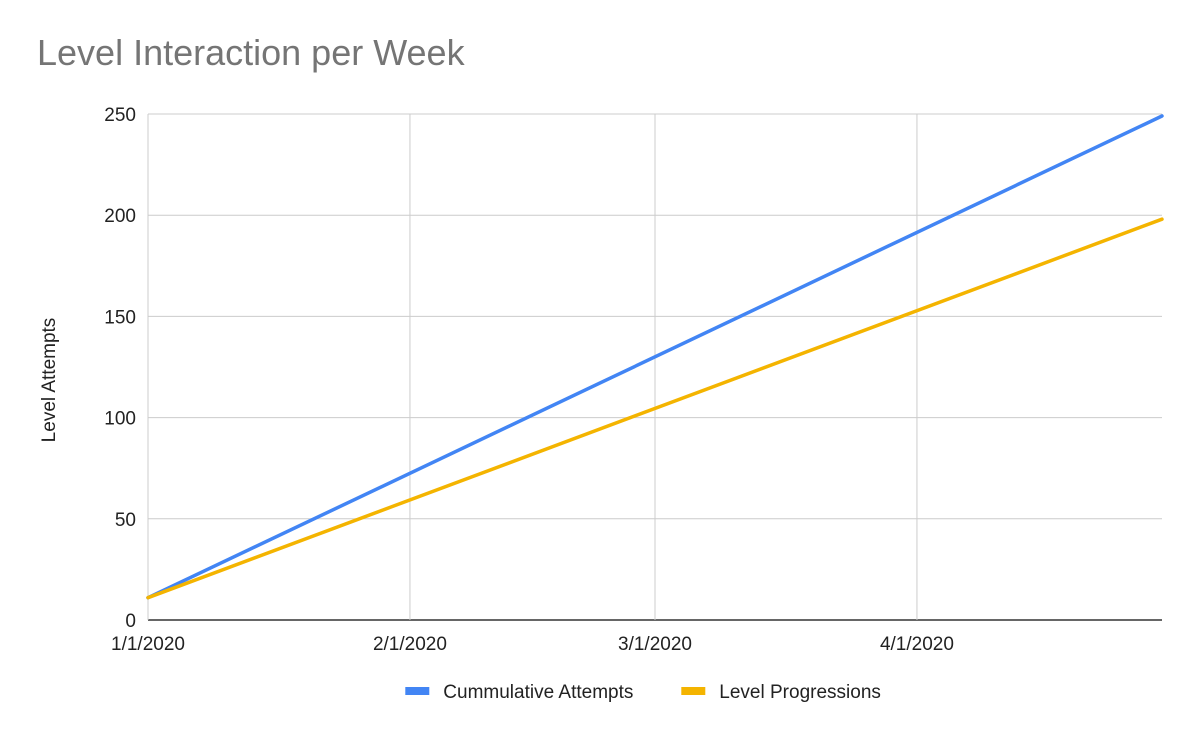  Describe the element at coordinates (643, 692) in the screenshot. I see `legend: Cummulative Attempts Level Progressions` at that location.